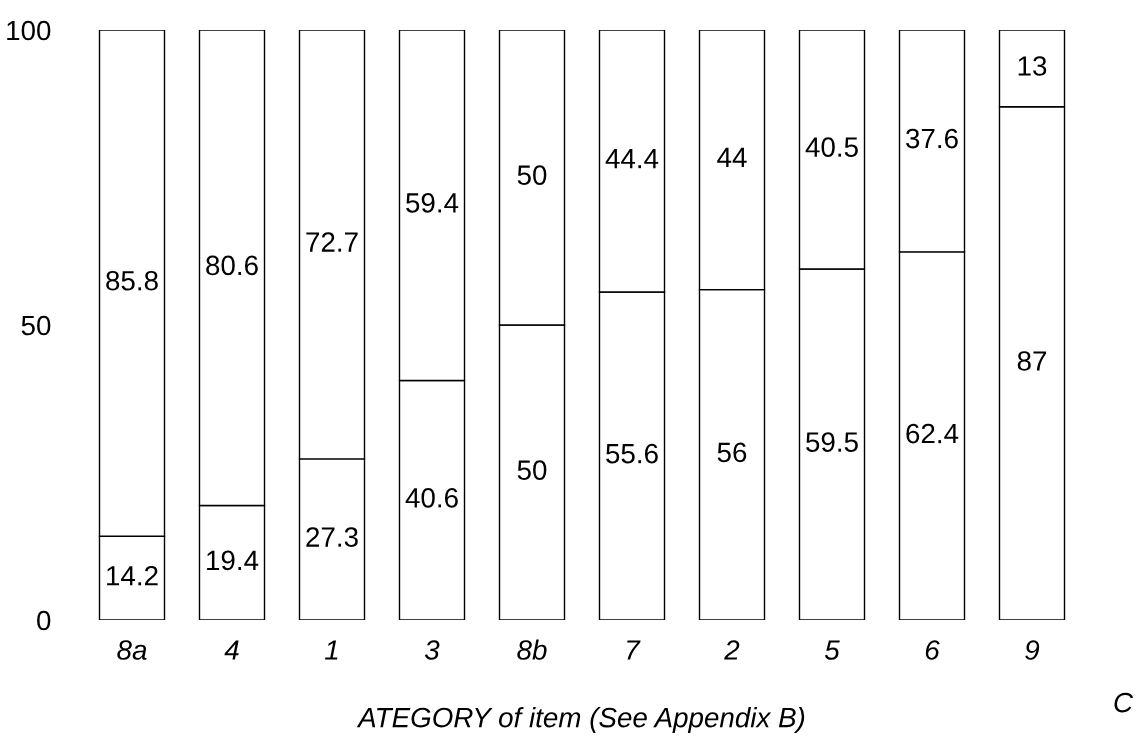  I want to click on data-label: 56, so click(732, 452).